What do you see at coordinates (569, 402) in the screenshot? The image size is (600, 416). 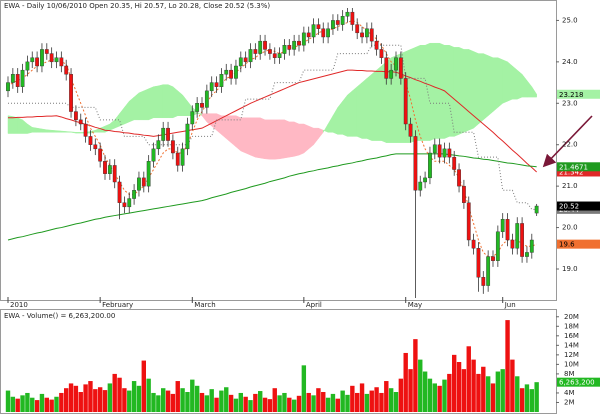 I see `y-tick-label: 2M` at bounding box center [569, 402].